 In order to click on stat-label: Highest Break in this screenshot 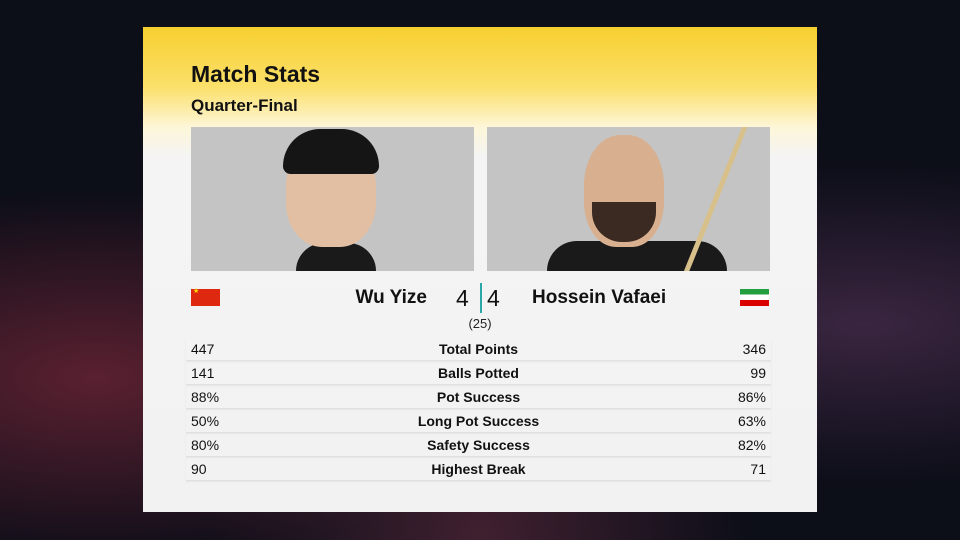, I will do `click(478, 468)`.